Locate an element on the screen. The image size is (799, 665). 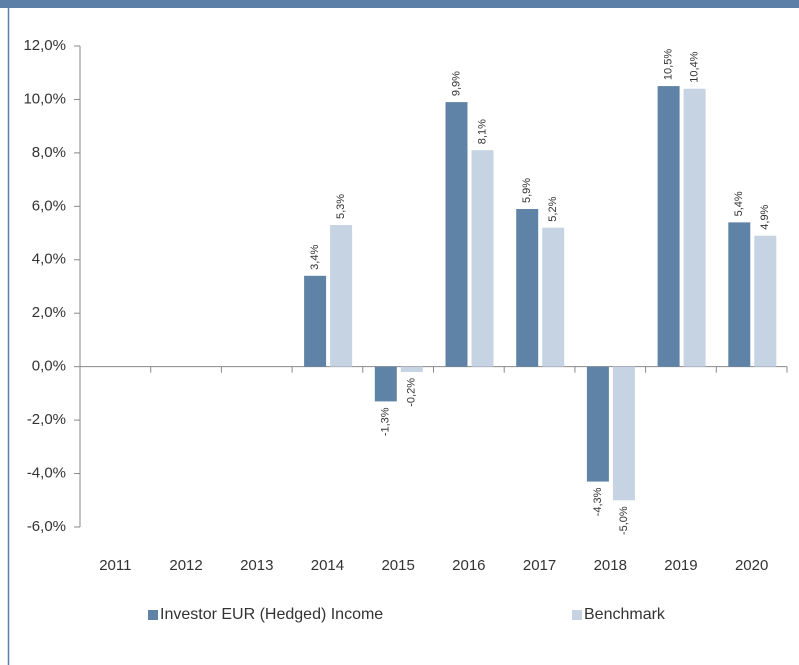
value-label: 10,5% is located at coordinates (669, 64).